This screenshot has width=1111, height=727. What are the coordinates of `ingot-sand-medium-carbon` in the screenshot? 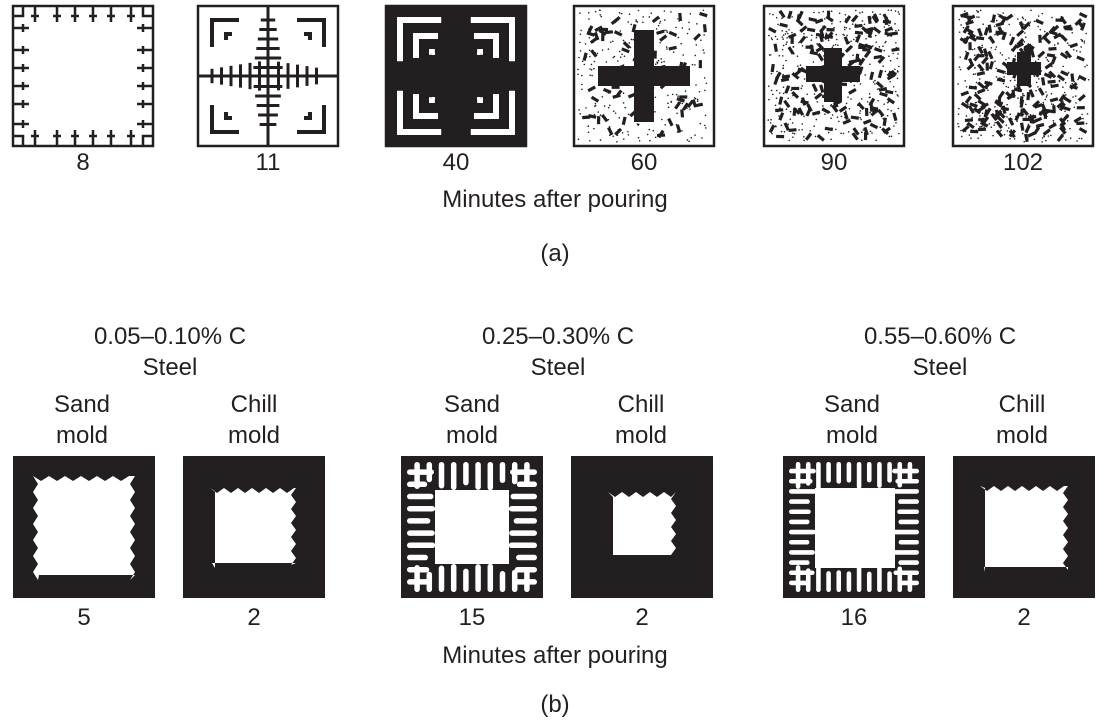 It's located at (472, 527).